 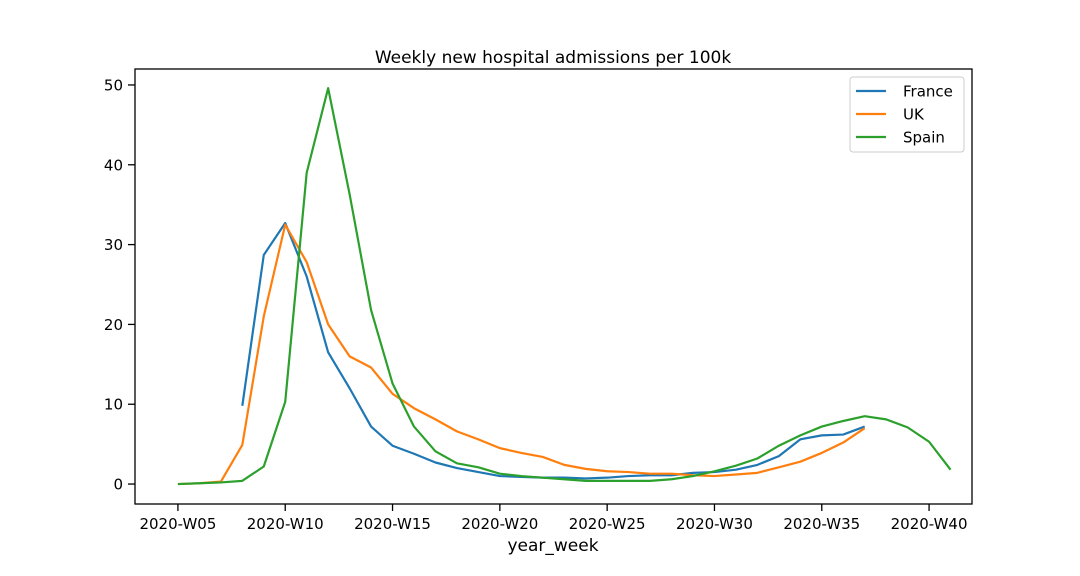 I want to click on legend-box, so click(x=907, y=114).